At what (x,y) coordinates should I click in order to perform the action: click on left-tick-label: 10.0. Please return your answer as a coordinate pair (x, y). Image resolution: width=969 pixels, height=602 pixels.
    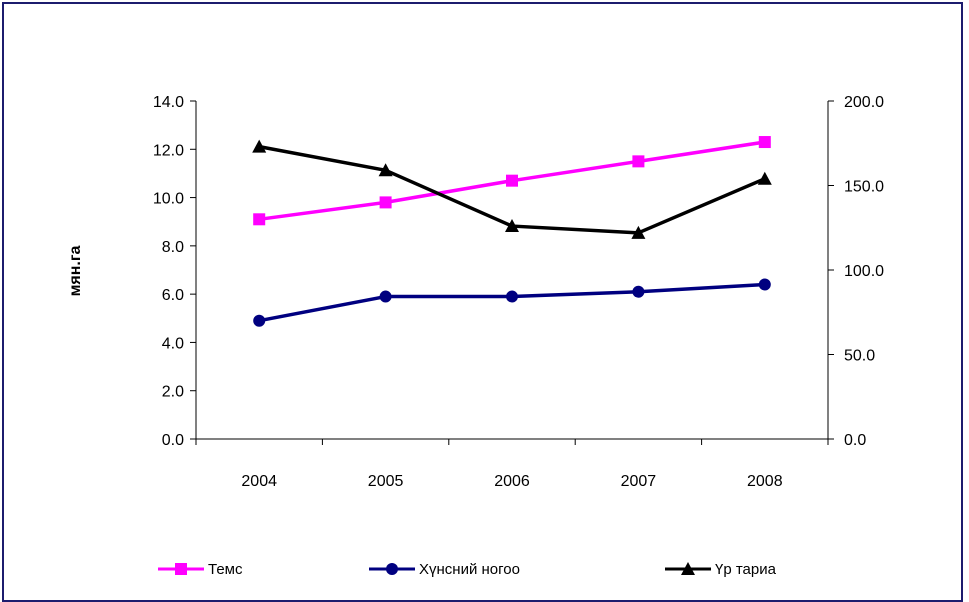
    Looking at the image, I should click on (168, 199).